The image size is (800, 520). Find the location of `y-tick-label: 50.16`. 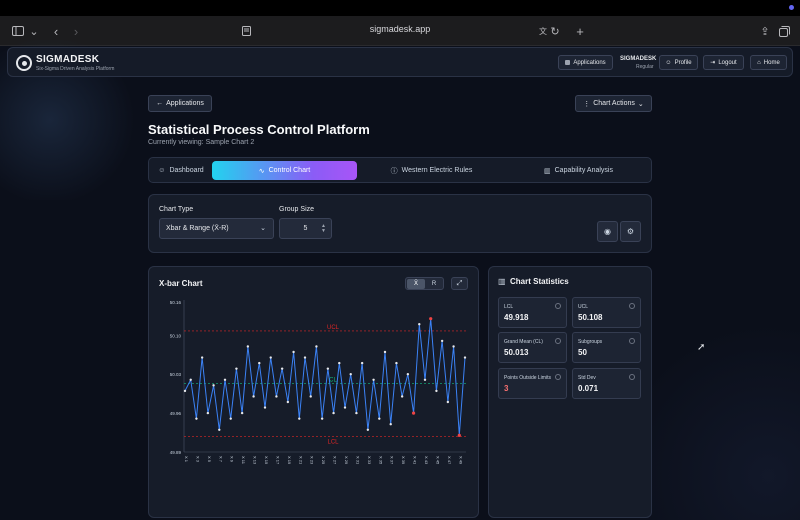

y-tick-label: 50.16 is located at coordinates (176, 302).